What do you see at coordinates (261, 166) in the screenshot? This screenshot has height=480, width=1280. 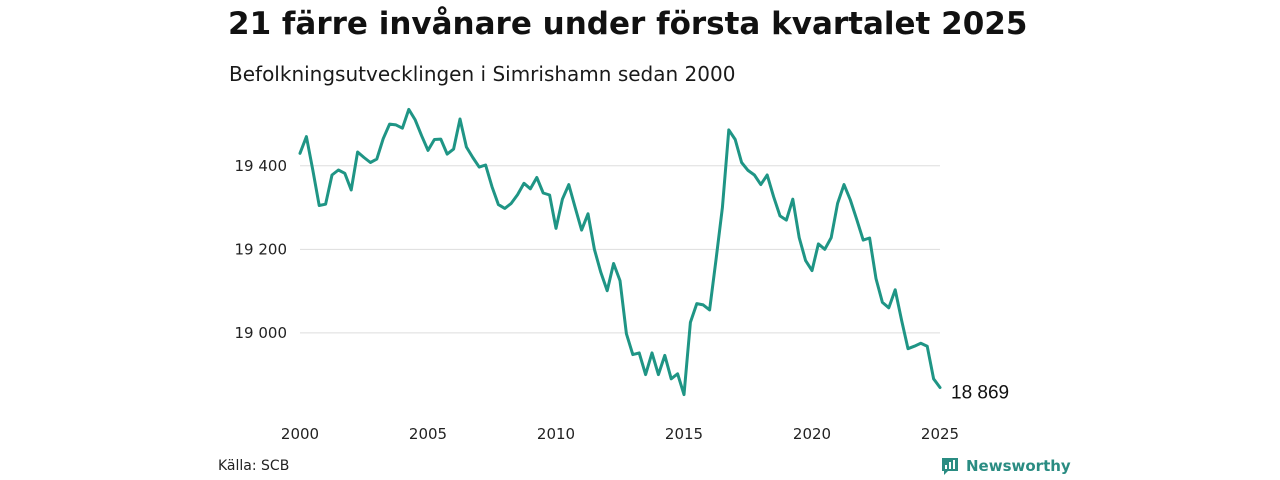 I see `y-tick-label: 19 400` at bounding box center [261, 166].